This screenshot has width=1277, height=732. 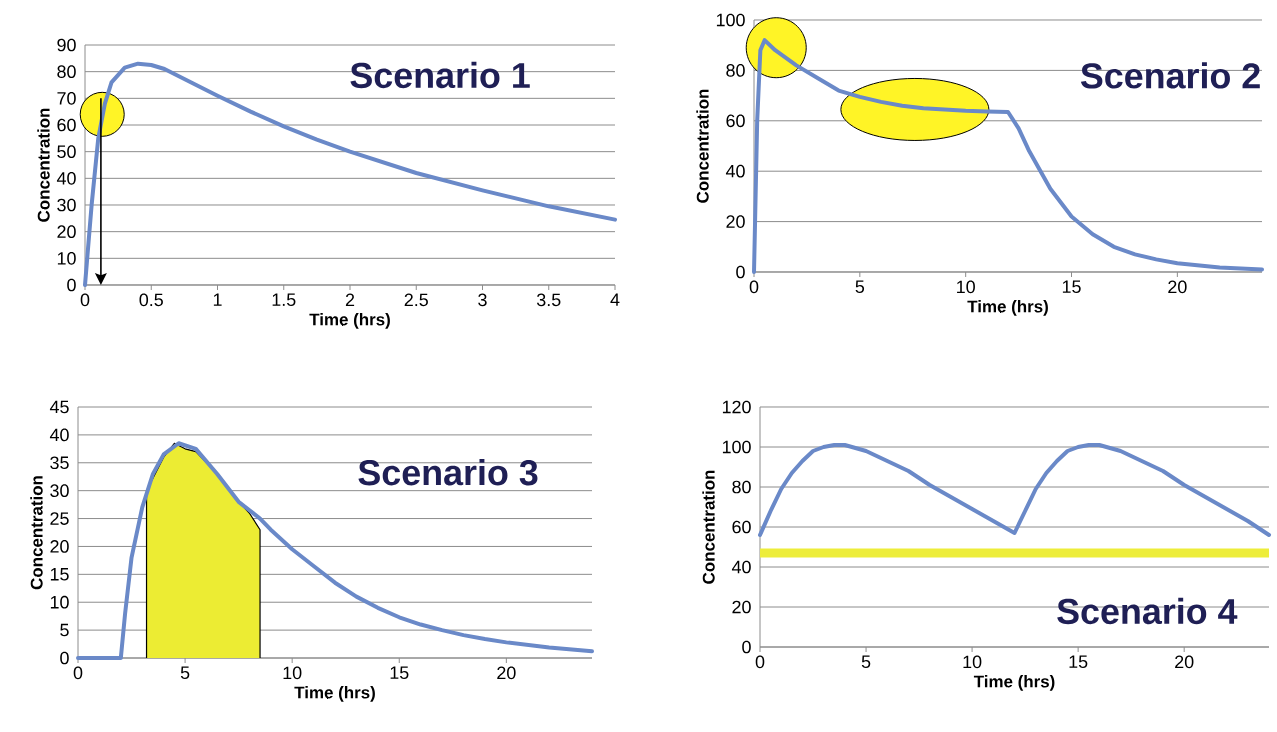 What do you see at coordinates (217, 299) in the screenshot?
I see `x-tick-label: 1` at bounding box center [217, 299].